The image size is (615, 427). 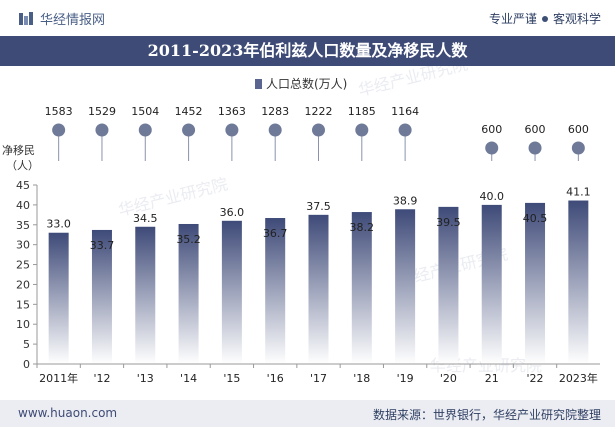 What do you see at coordinates (68, 413) in the screenshot?
I see `footer-url: www.huaon.com` at bounding box center [68, 413].